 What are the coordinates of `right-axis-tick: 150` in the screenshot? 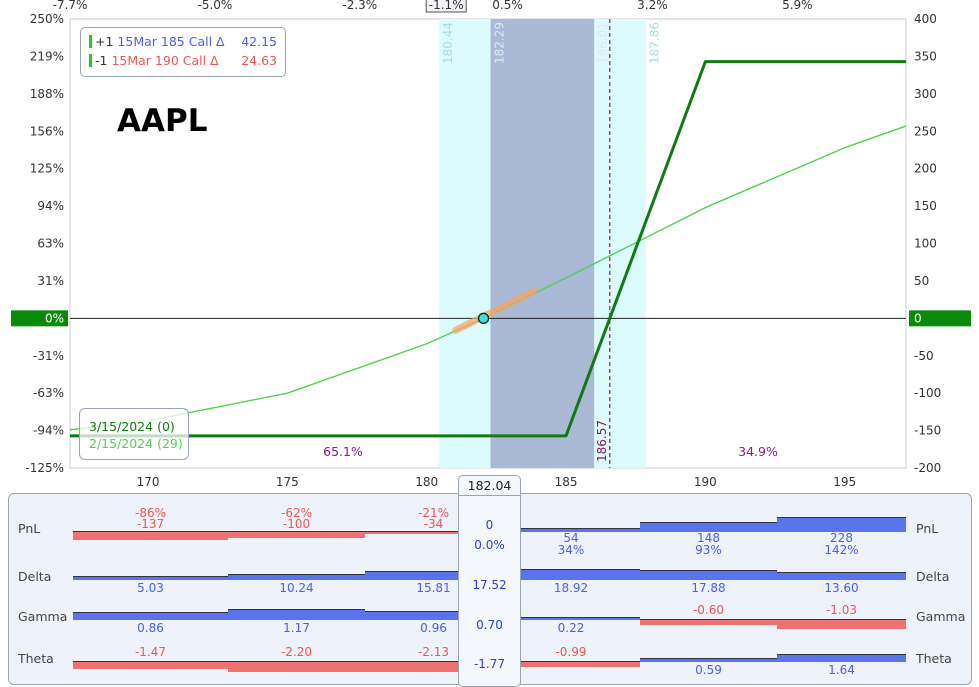 It's located at (925, 206).